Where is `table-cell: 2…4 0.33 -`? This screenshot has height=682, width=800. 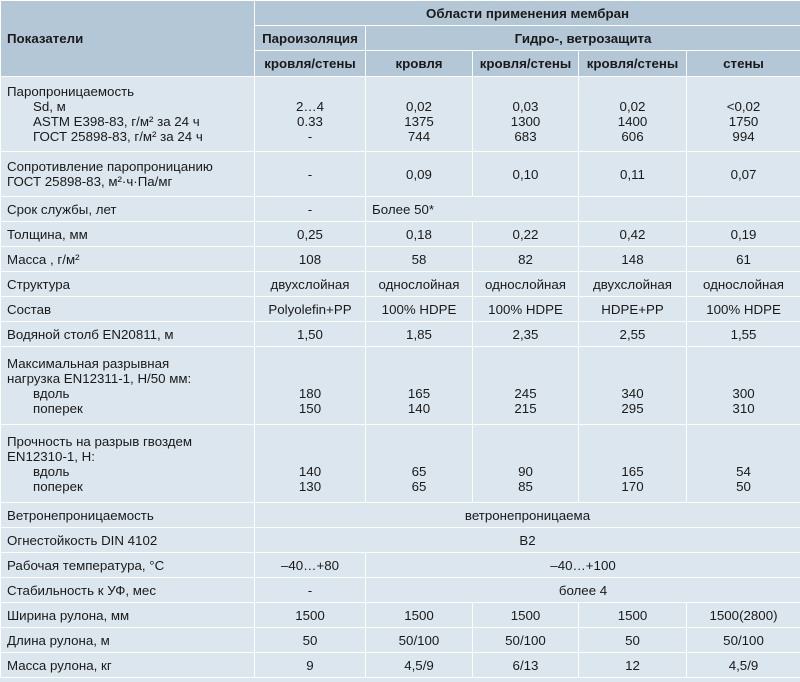 table-cell: 2…4 0.33 - is located at coordinates (310, 114).